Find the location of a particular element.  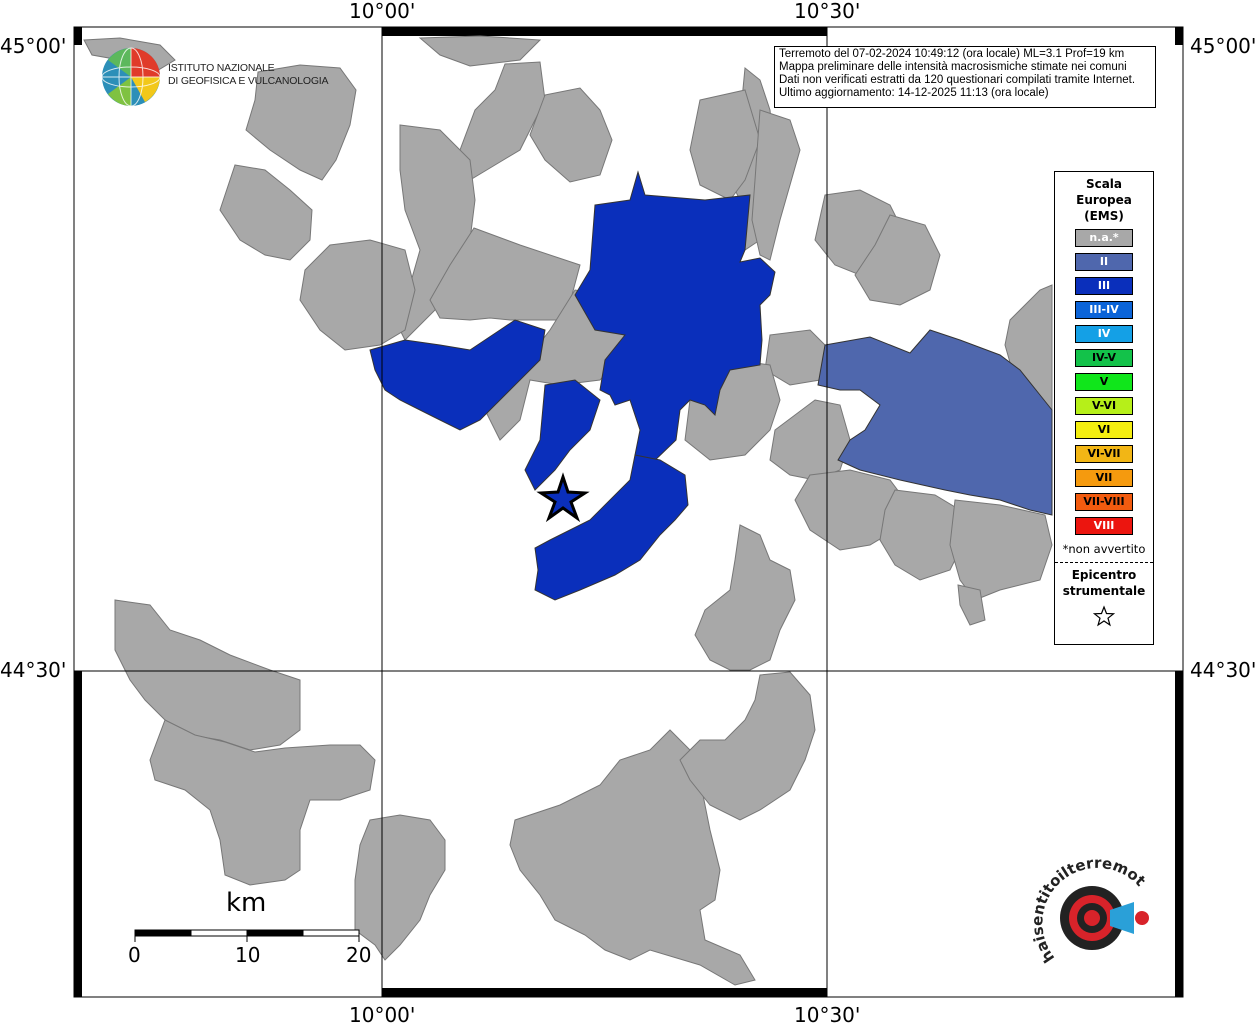

ingv-name-line1: ISTITUTO NAZIONALE is located at coordinates (221, 68).